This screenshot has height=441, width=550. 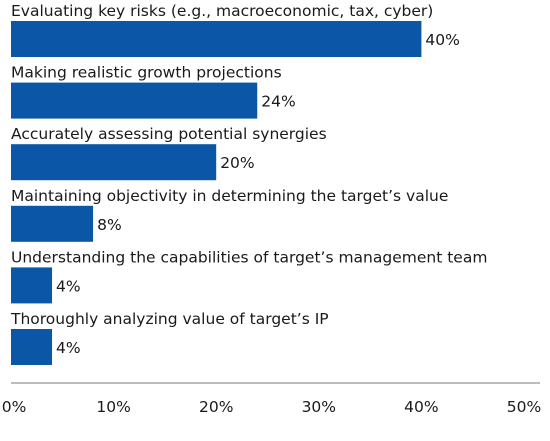 What do you see at coordinates (442, 40) in the screenshot?
I see `value-label: 40%` at bounding box center [442, 40].